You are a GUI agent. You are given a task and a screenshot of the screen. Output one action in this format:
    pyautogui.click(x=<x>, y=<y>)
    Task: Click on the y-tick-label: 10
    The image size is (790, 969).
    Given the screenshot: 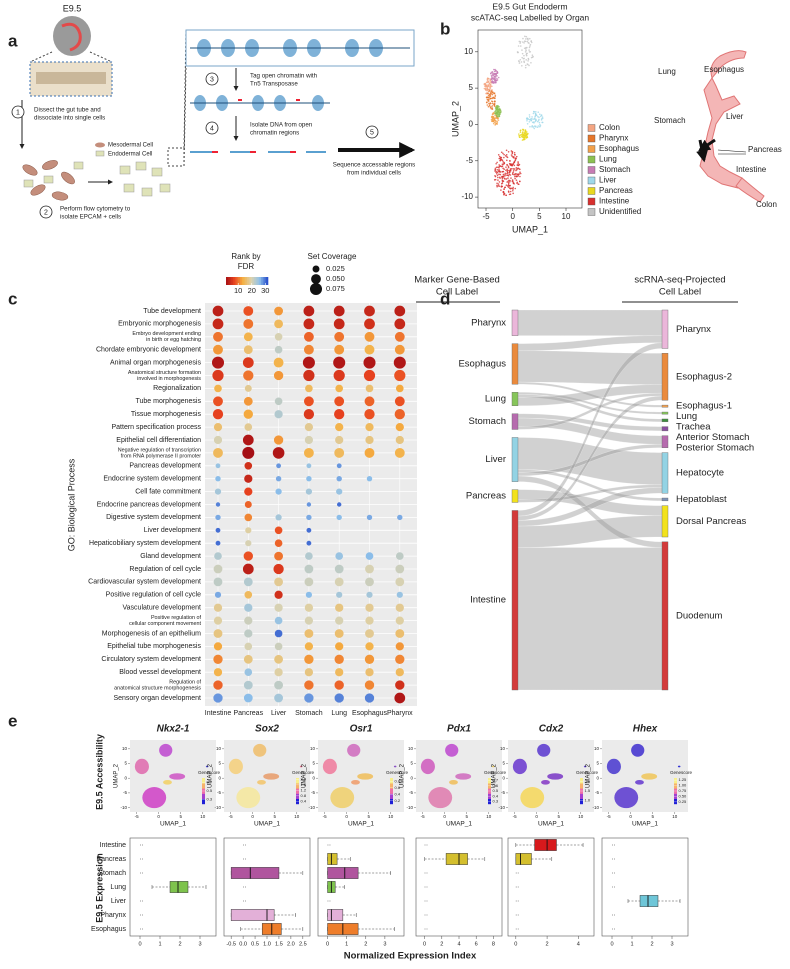 What is the action you would take?
    pyautogui.click(x=125, y=748)
    